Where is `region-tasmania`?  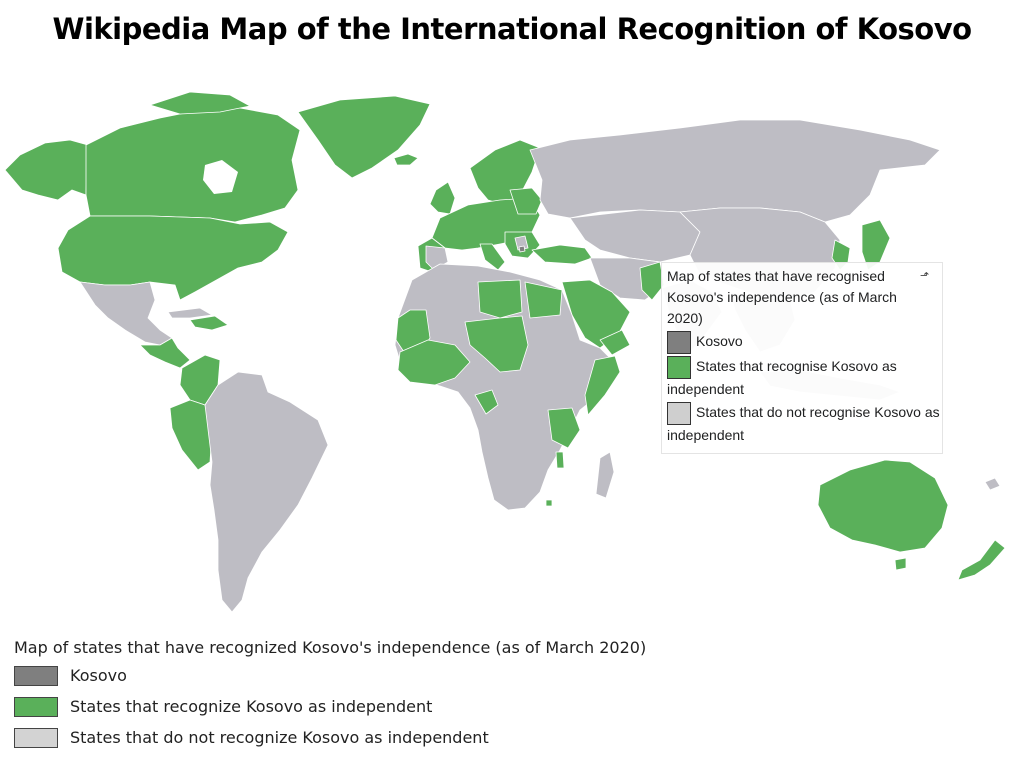
region-tasmania is located at coordinates (900, 564).